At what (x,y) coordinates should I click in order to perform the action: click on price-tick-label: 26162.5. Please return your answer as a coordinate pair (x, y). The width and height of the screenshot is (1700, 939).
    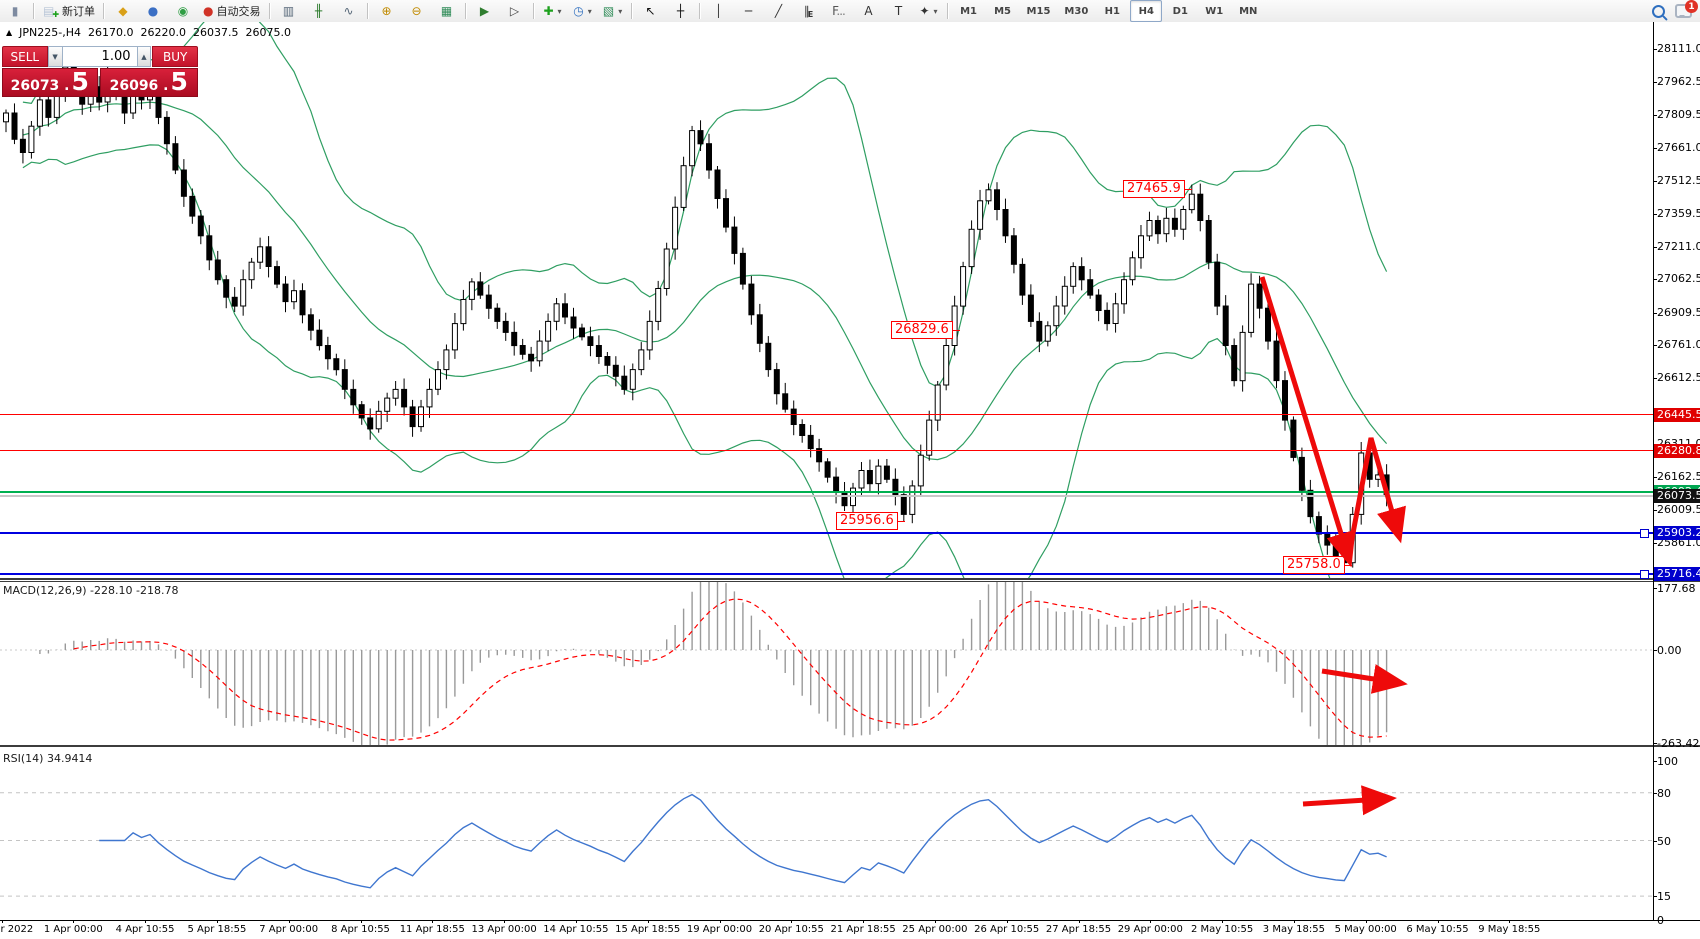
    Looking at the image, I should click on (1678, 476).